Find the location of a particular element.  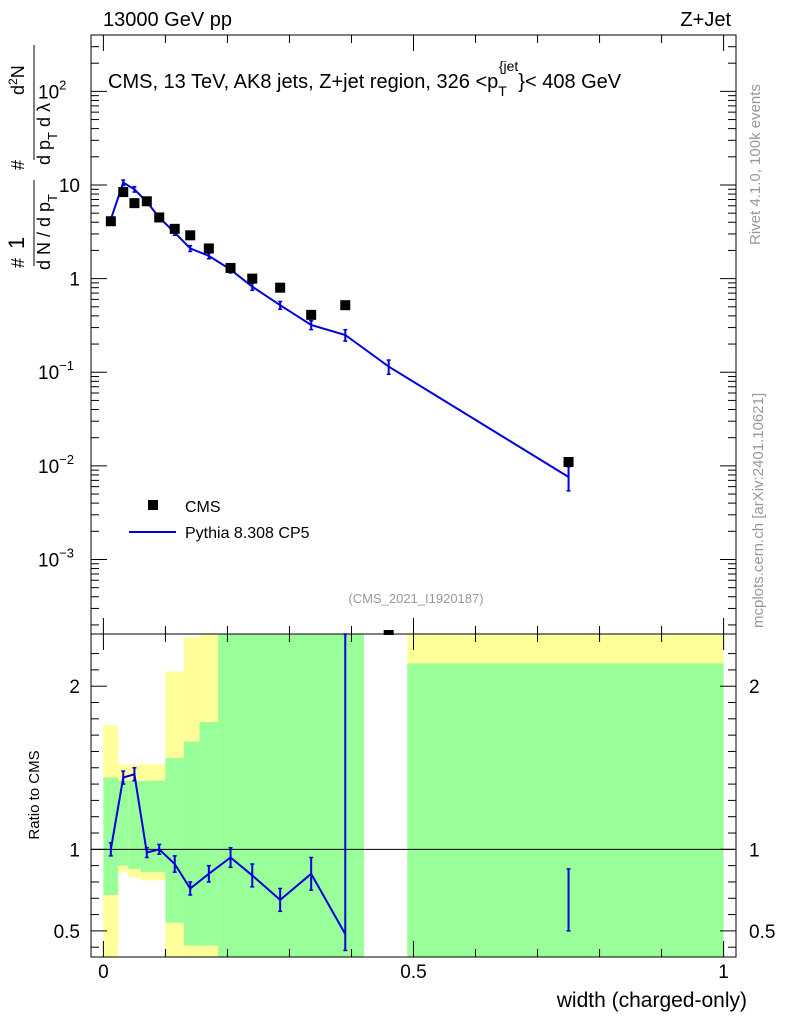

ylabel-denominator-2: d pT d λ is located at coordinates (47, 134).